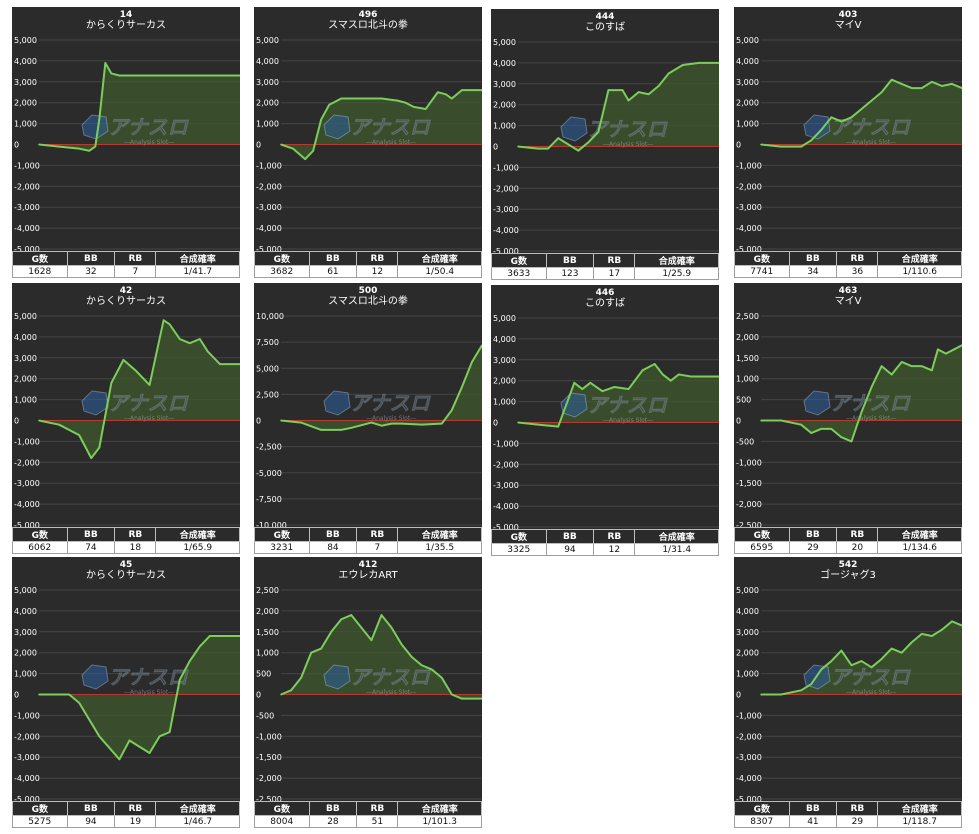 The image size is (979, 834). I want to click on stats-value-cell: 1/101.3, so click(439, 821).